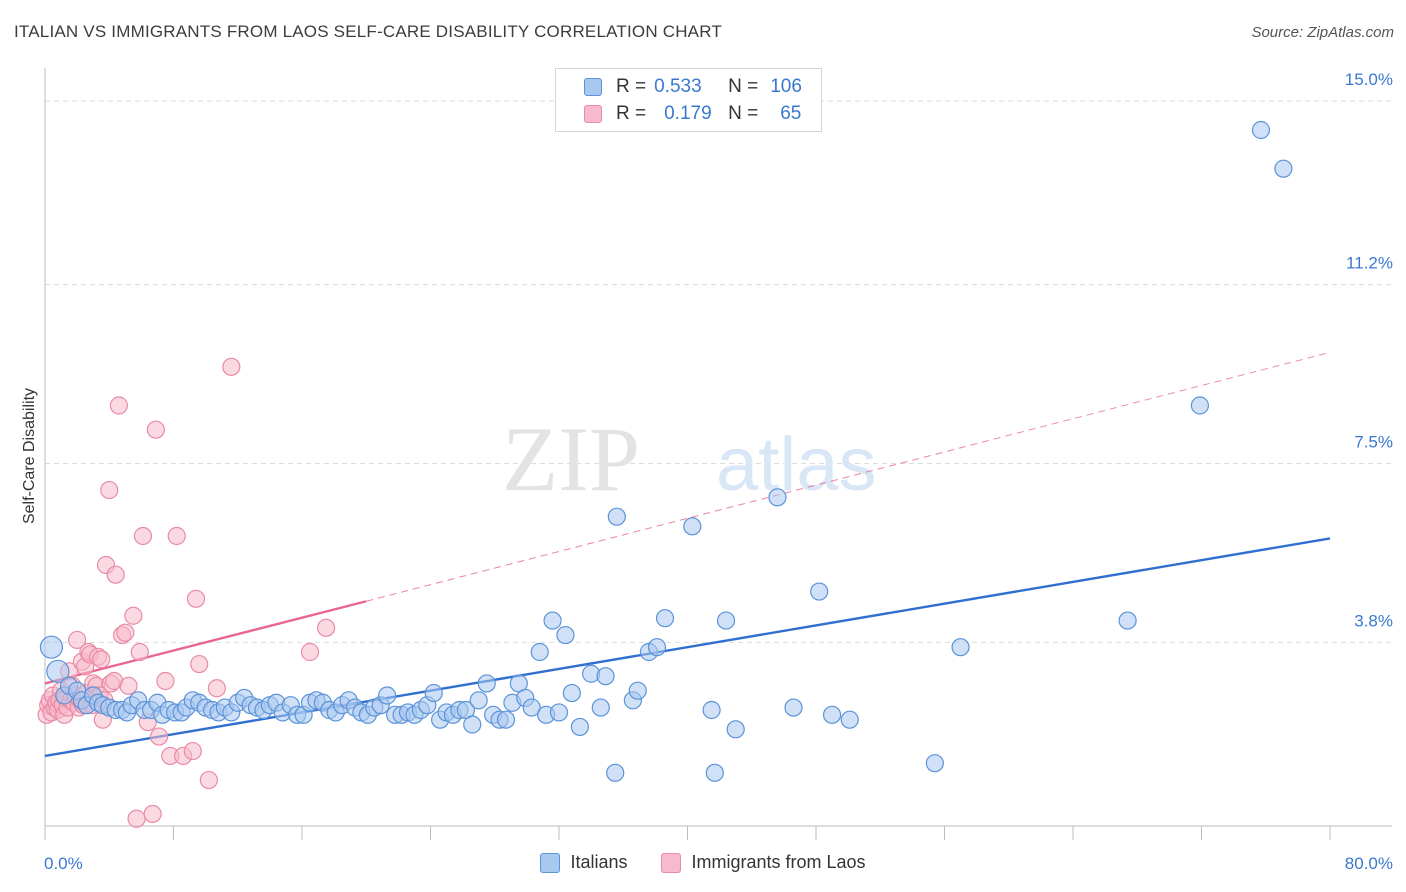 This screenshot has width=1406, height=892. What do you see at coordinates (778, 862) in the screenshot?
I see `legend-label-laos: Immigrants from Laos` at bounding box center [778, 862].